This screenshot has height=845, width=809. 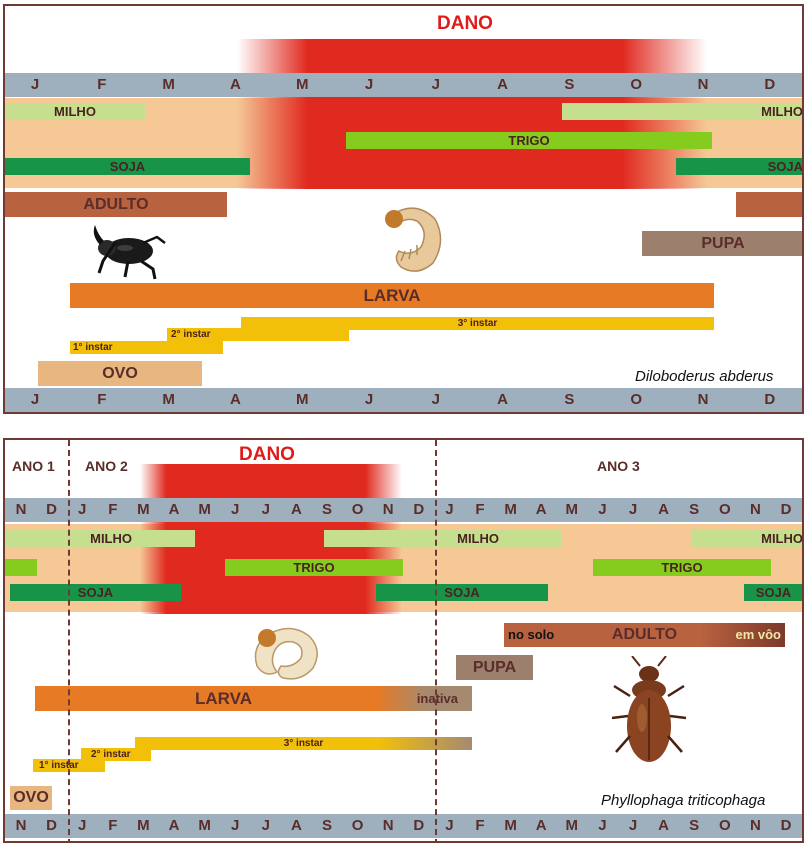 What do you see at coordinates (758, 634) in the screenshot?
I see `adulto-em-voo: em vôo` at bounding box center [758, 634].